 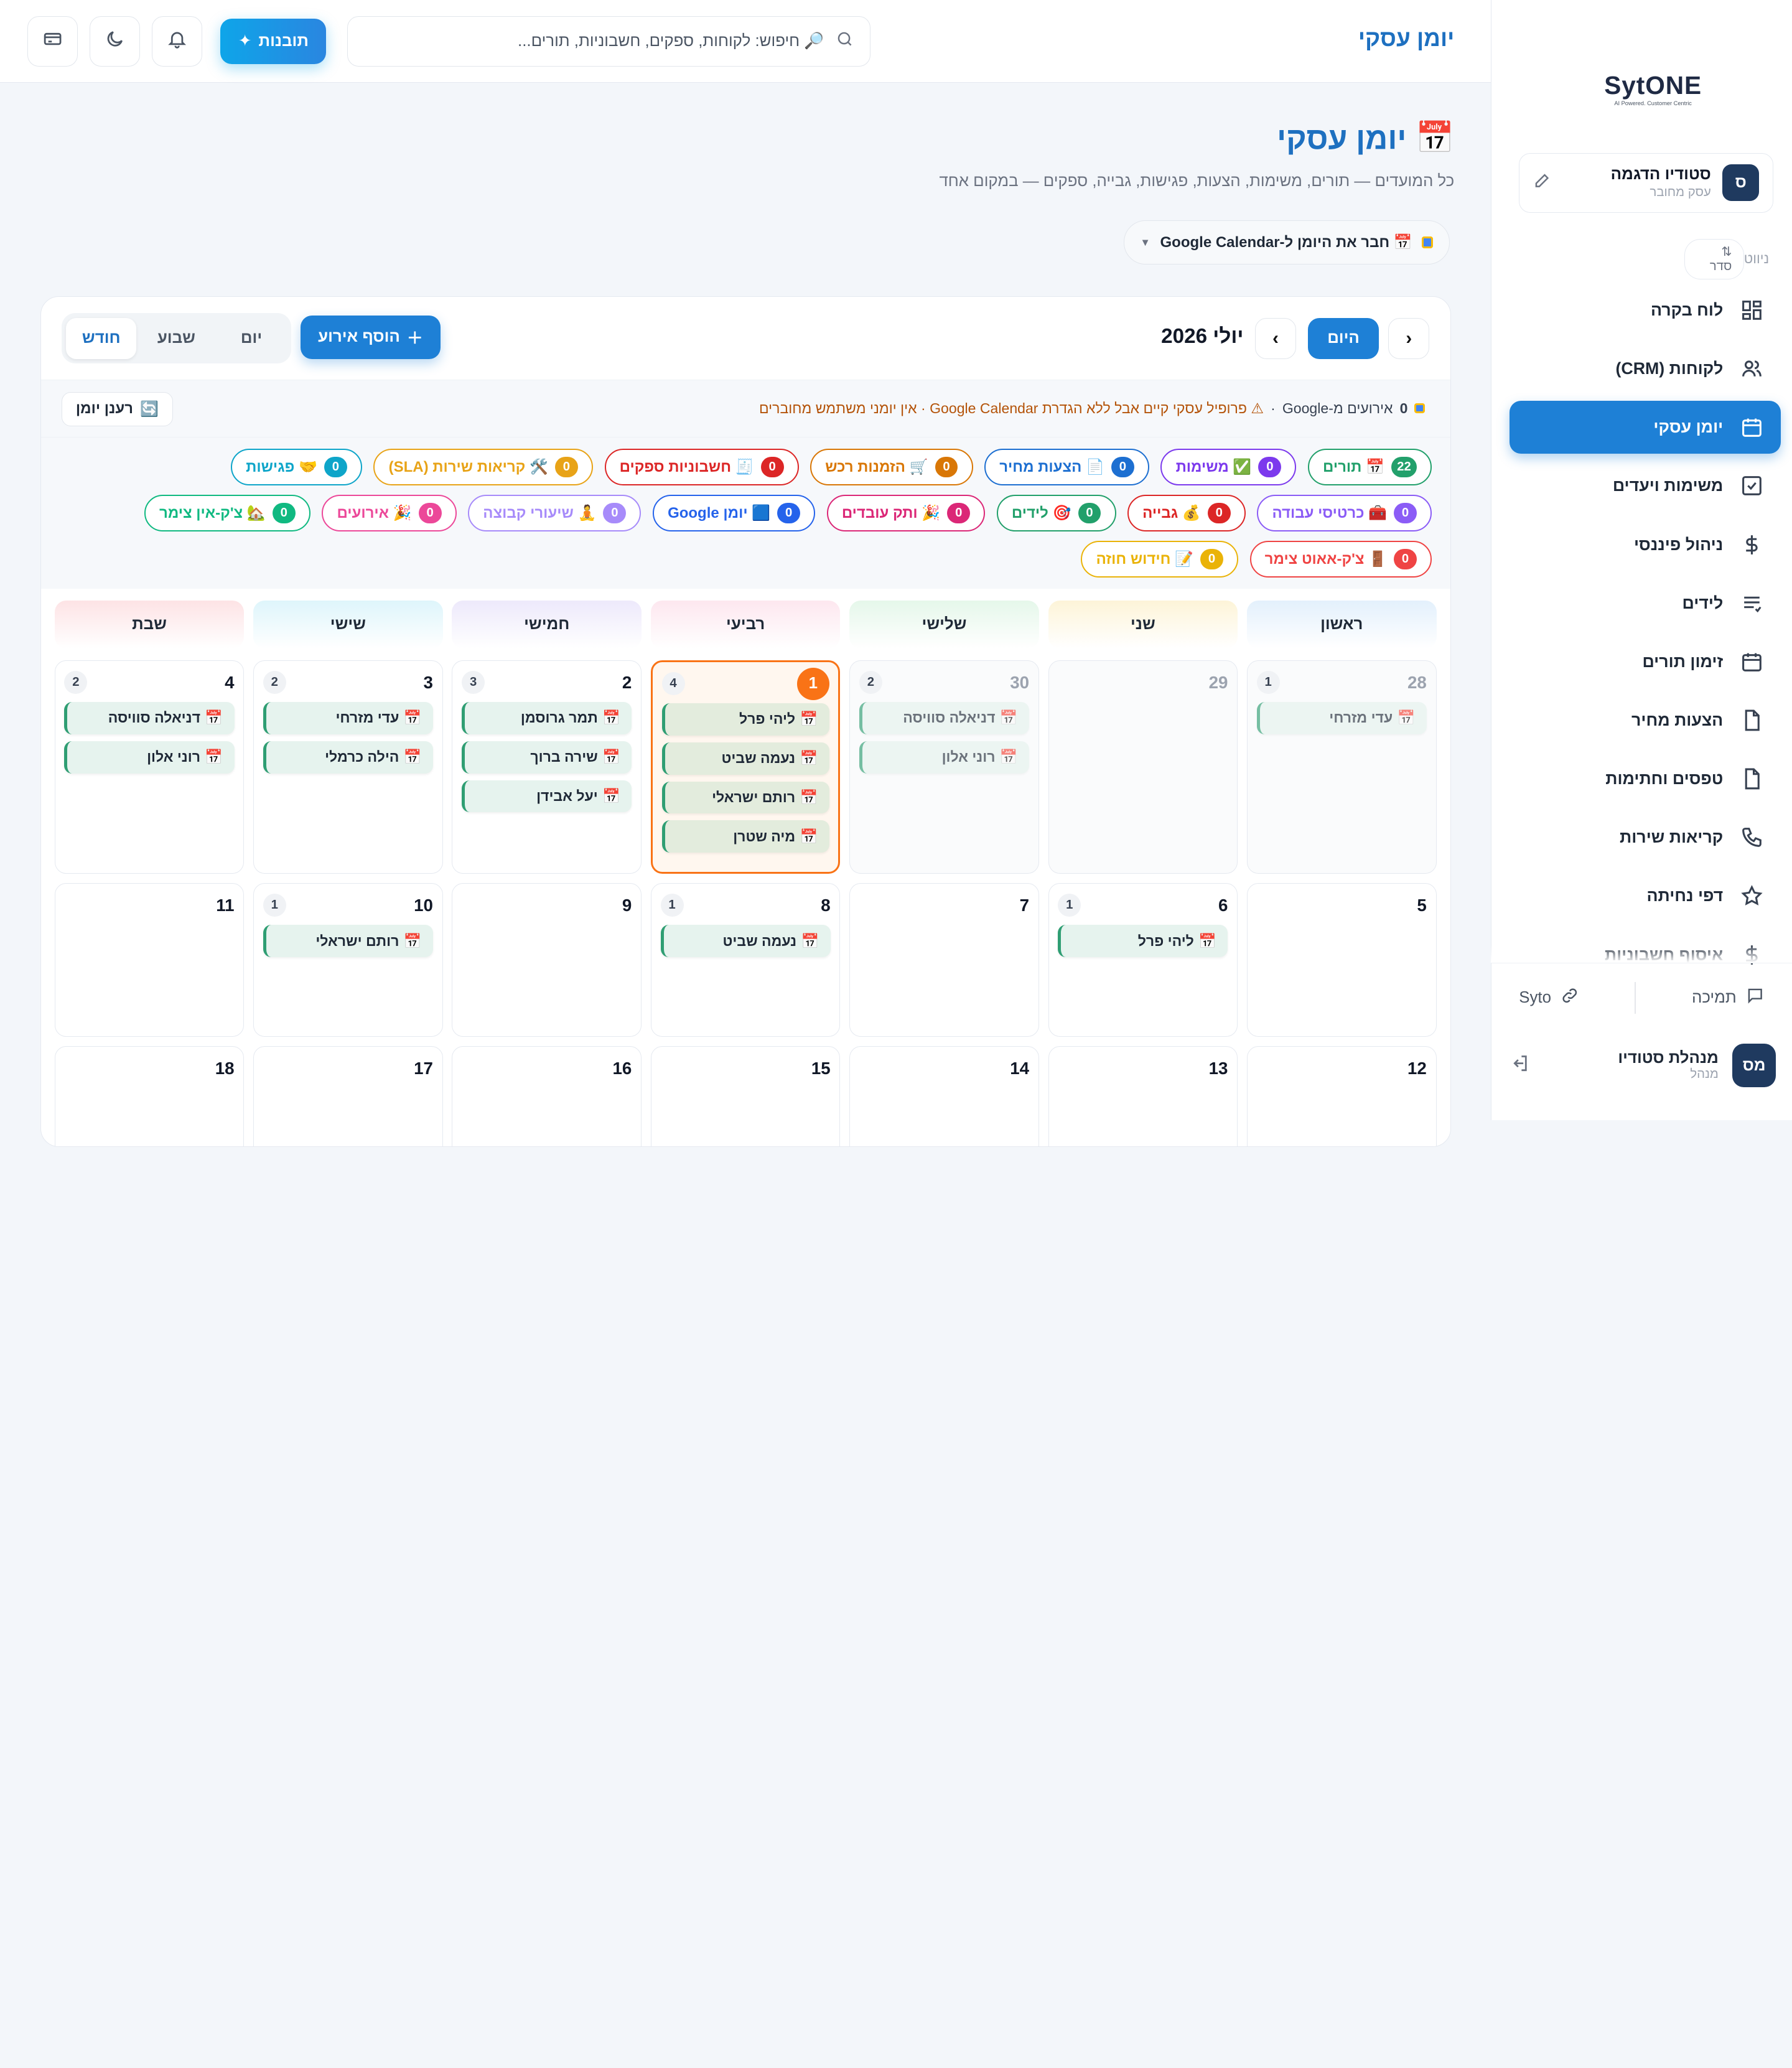 What do you see at coordinates (555, 512) in the screenshot?
I see `filter-chip: 0 🧘 שיעורי קבוצה` at bounding box center [555, 512].